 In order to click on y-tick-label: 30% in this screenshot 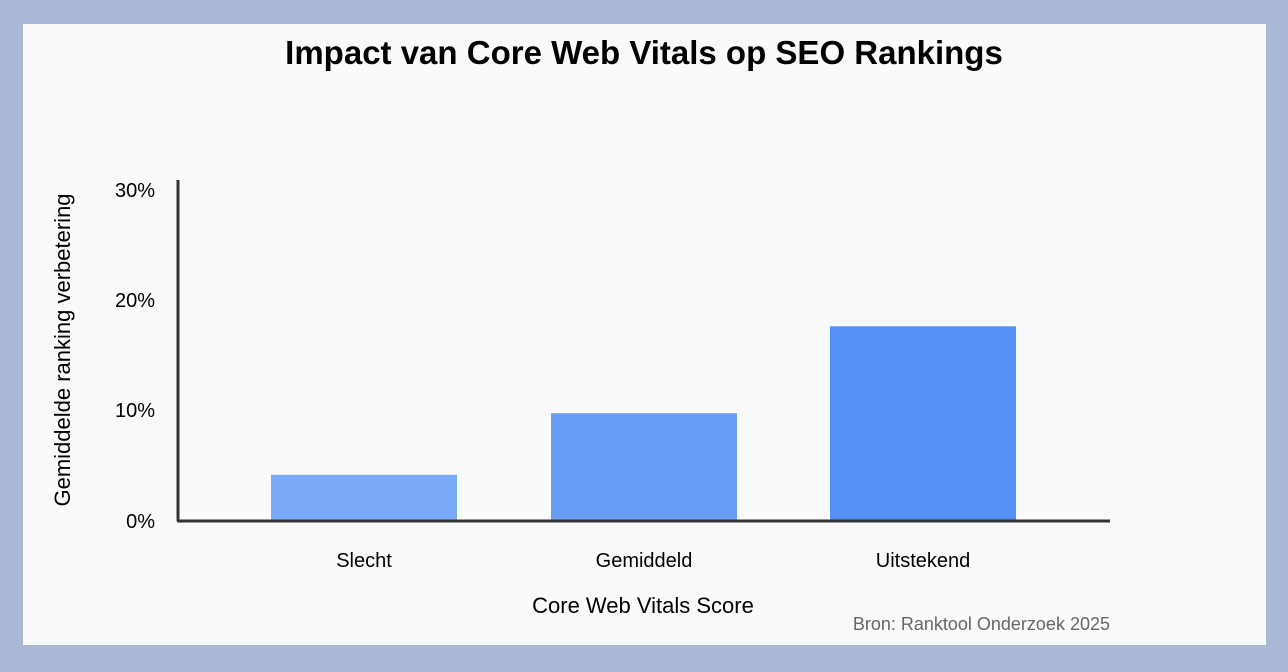, I will do `click(135, 191)`.